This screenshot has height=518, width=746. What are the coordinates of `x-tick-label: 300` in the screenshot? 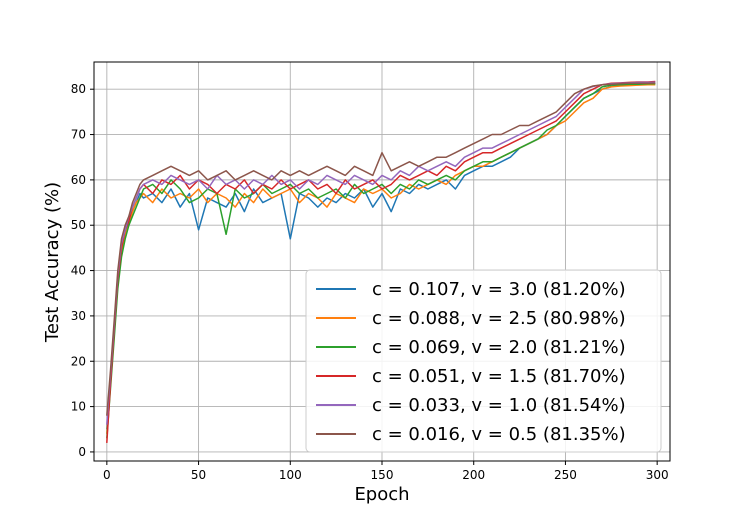 It's located at (657, 475).